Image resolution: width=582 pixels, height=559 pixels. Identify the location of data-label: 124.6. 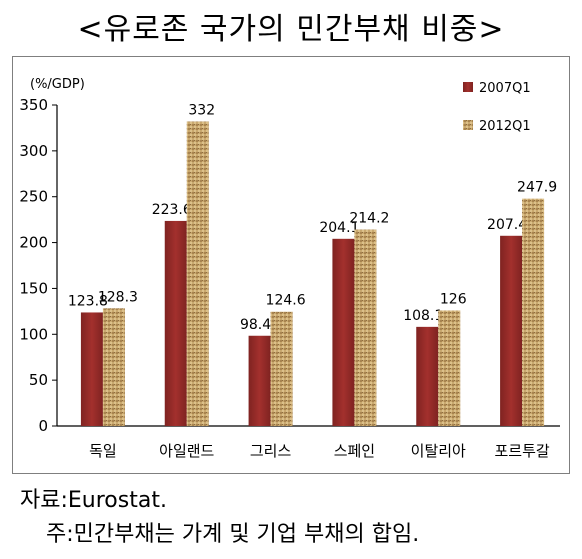
(286, 301).